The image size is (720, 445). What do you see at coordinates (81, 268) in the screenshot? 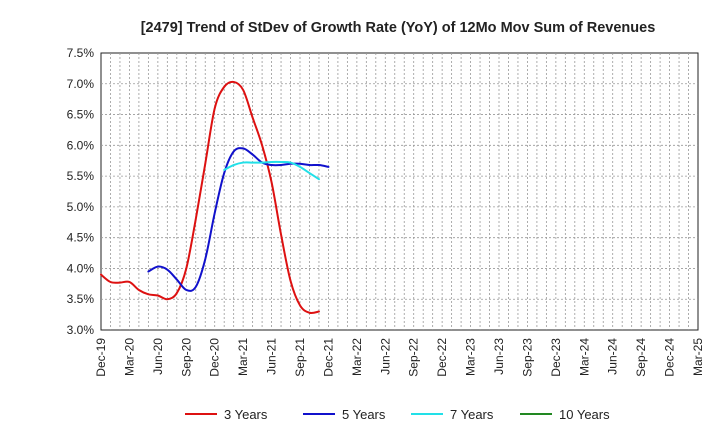
I see `y-tick-label: 4.0%` at bounding box center [81, 268].